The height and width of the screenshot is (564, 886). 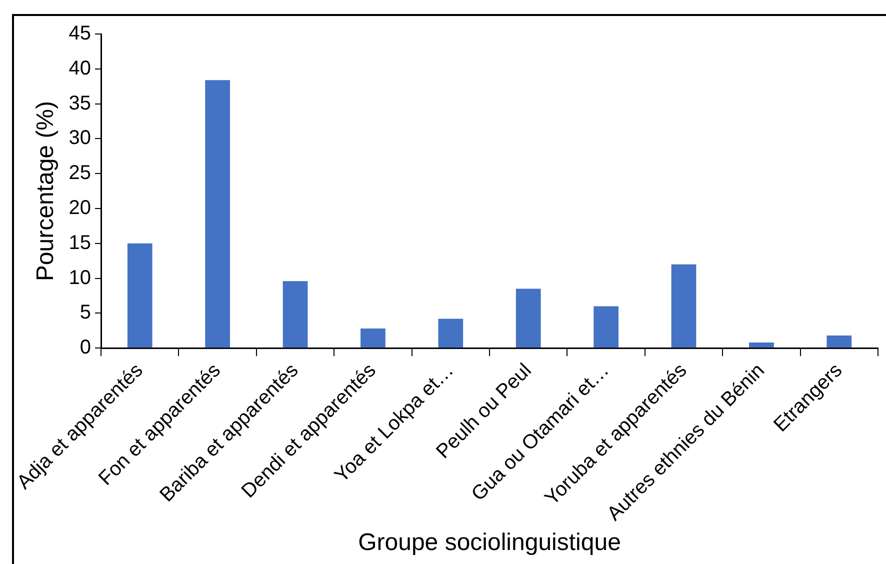 I want to click on y-tick-label: 5, so click(x=86, y=313).